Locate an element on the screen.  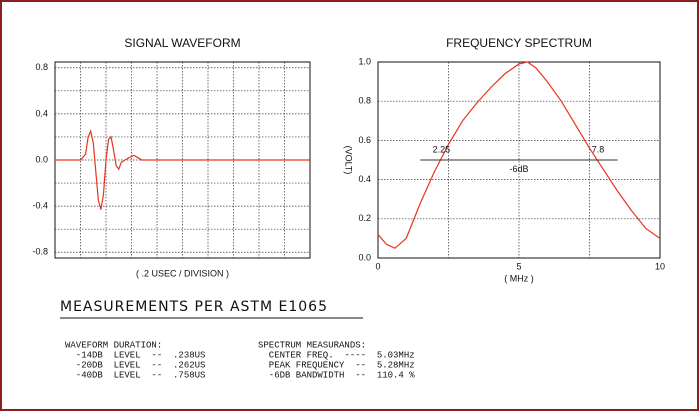
waveform-line is located at coordinates (182, 169).